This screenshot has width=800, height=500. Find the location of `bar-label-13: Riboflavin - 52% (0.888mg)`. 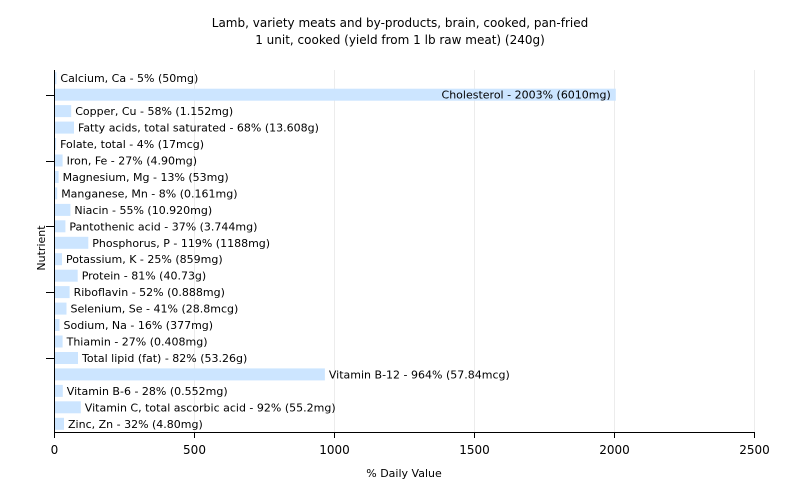

bar-label-13: Riboflavin - 52% (0.888mg) is located at coordinates (149, 292).